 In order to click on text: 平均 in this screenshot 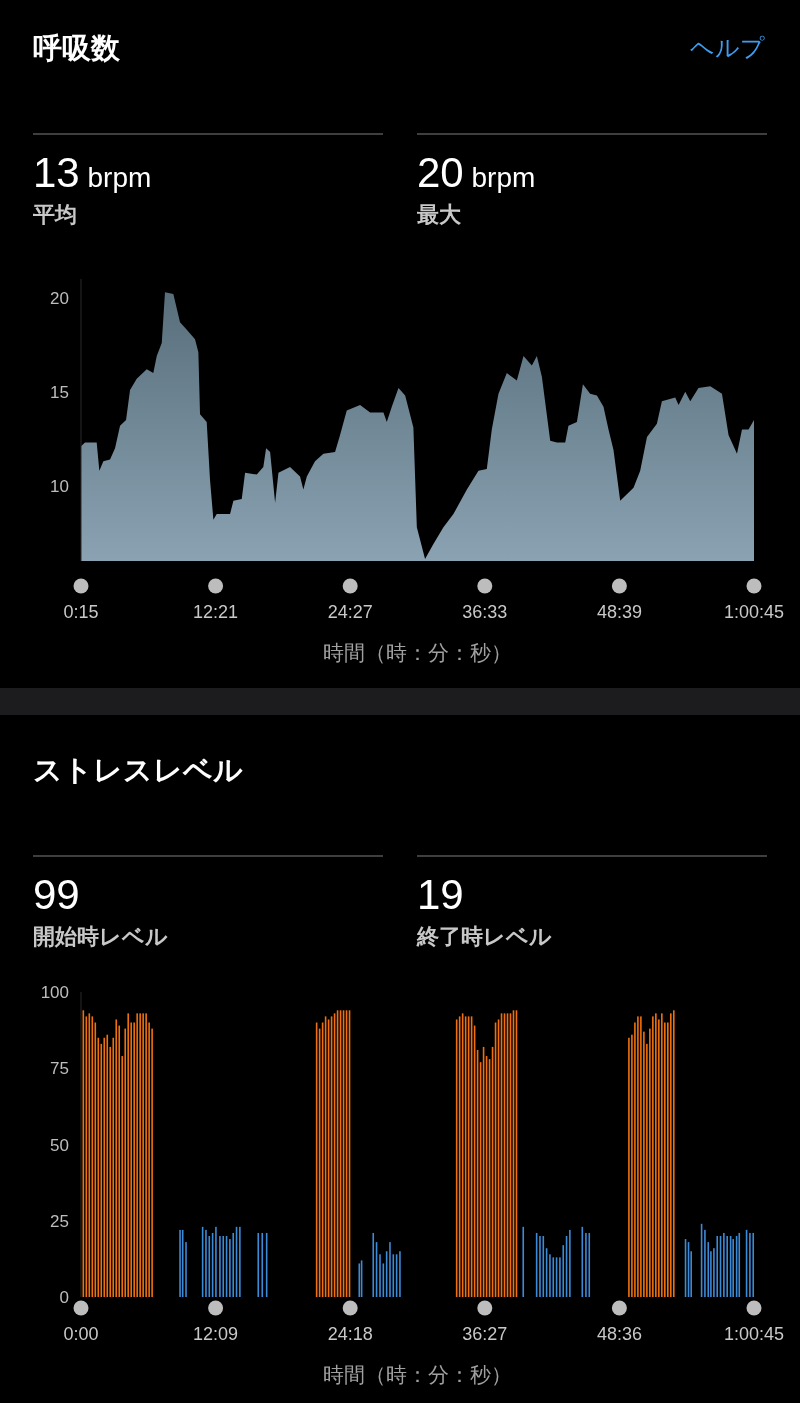, I will do `click(54, 214)`.